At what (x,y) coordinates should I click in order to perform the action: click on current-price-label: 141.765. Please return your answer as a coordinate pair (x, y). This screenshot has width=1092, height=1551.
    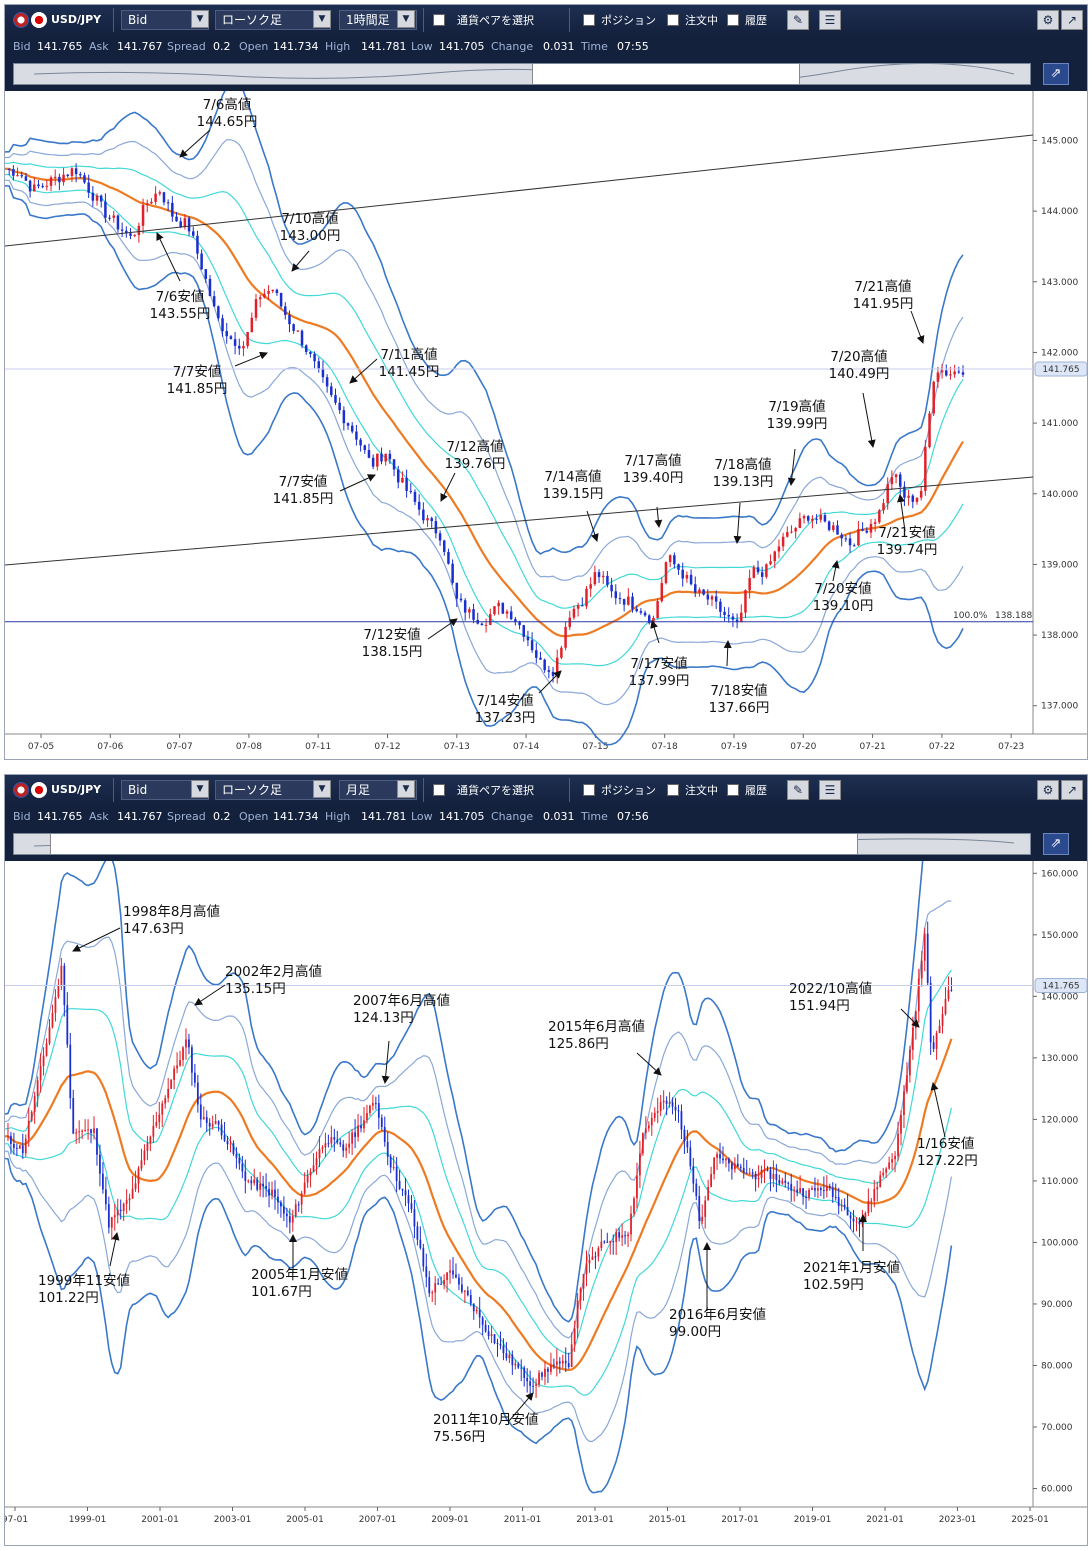
    Looking at the image, I should click on (1060, 370).